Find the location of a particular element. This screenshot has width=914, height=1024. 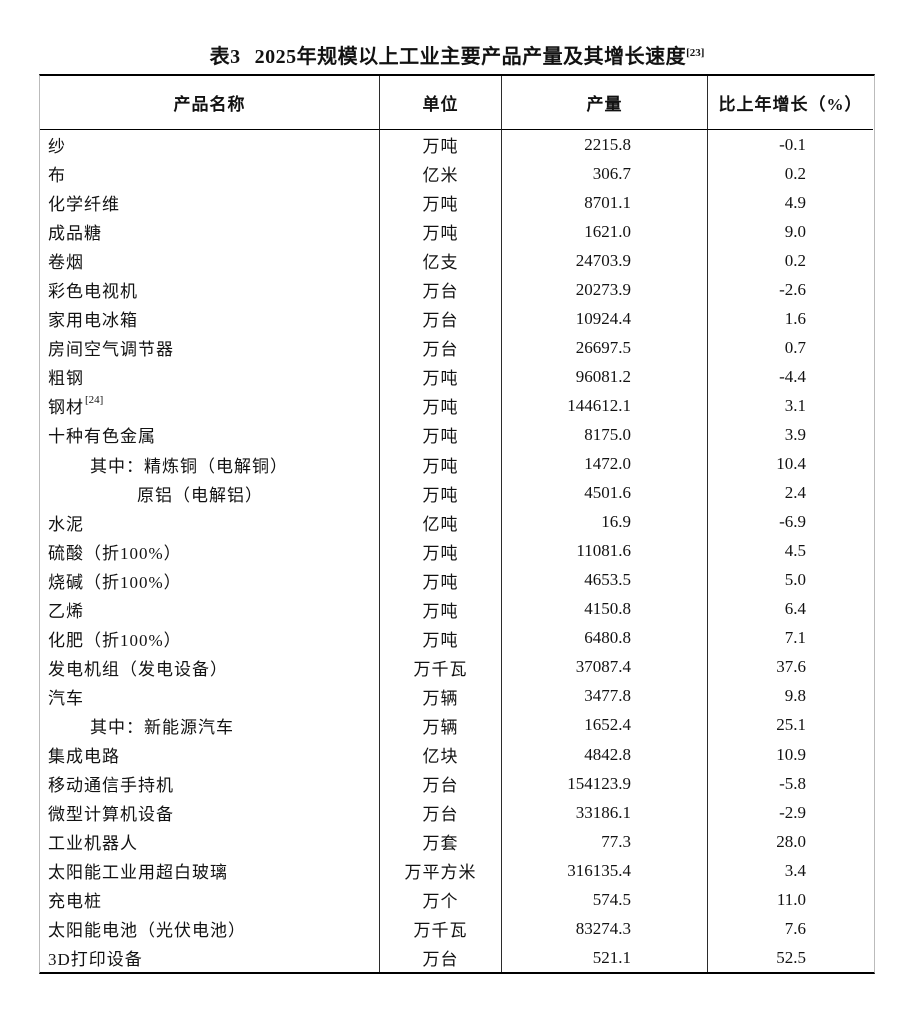

growth-value-cell: 7.1 is located at coordinates (795, 638).